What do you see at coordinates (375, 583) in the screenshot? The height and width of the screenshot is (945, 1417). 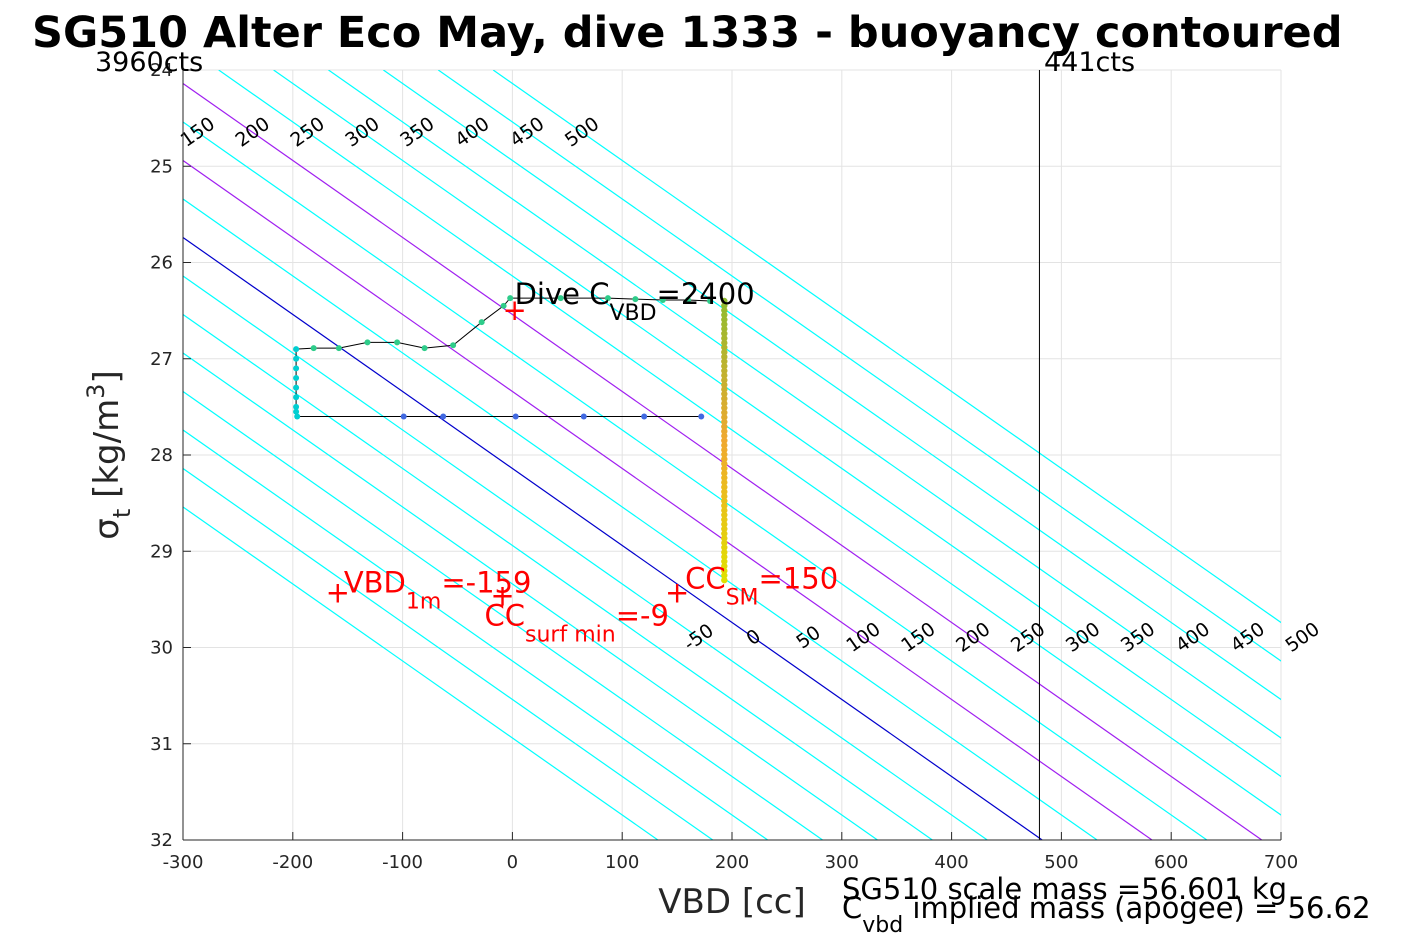 I see `annotation-text: VBD` at bounding box center [375, 583].